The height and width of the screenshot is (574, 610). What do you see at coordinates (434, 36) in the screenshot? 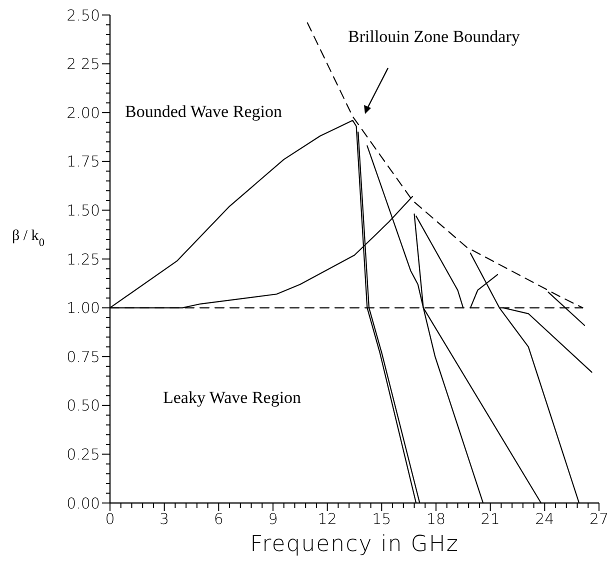
I see `annotation: Brillouin Zone Boundary` at bounding box center [434, 36].